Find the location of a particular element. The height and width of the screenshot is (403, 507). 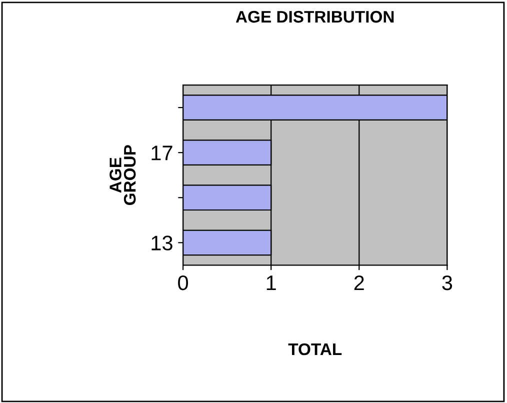

x-tick-label: 1 is located at coordinates (271, 283).